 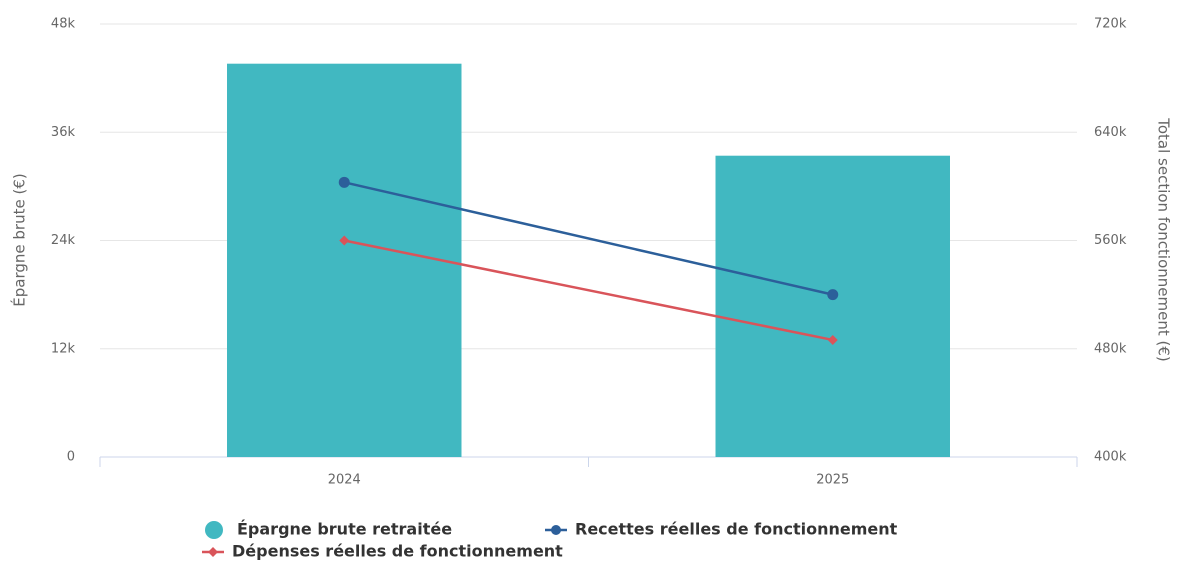 I want to click on y2-axis-title: Total section fonctionnement (€), so click(x=1164, y=239).